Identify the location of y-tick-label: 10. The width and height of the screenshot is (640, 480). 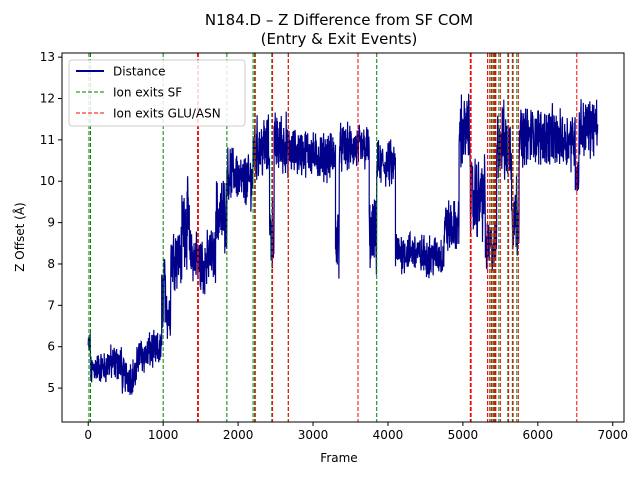
(47, 181).